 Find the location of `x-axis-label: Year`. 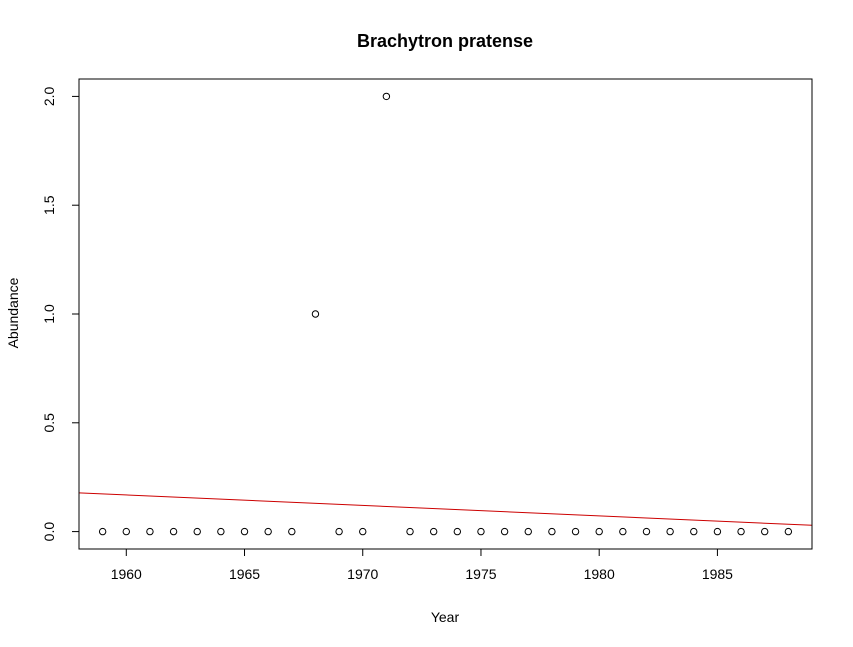

x-axis-label: Year is located at coordinates (445, 617).